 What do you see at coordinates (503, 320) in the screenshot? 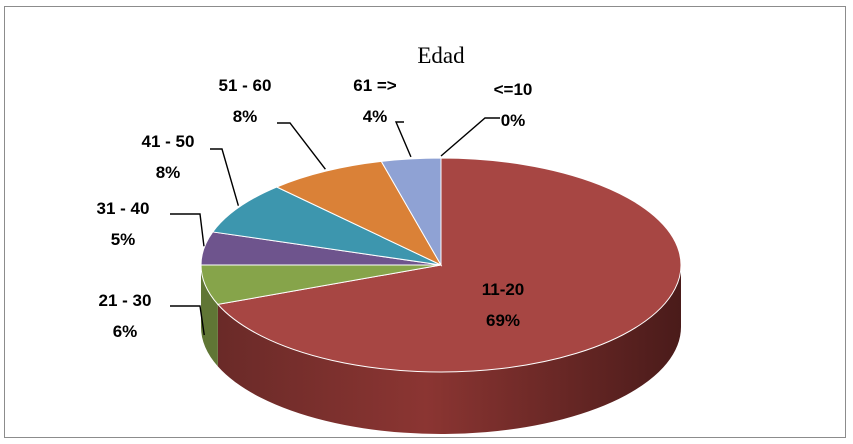
I see `label-value-1: 69%` at bounding box center [503, 320].